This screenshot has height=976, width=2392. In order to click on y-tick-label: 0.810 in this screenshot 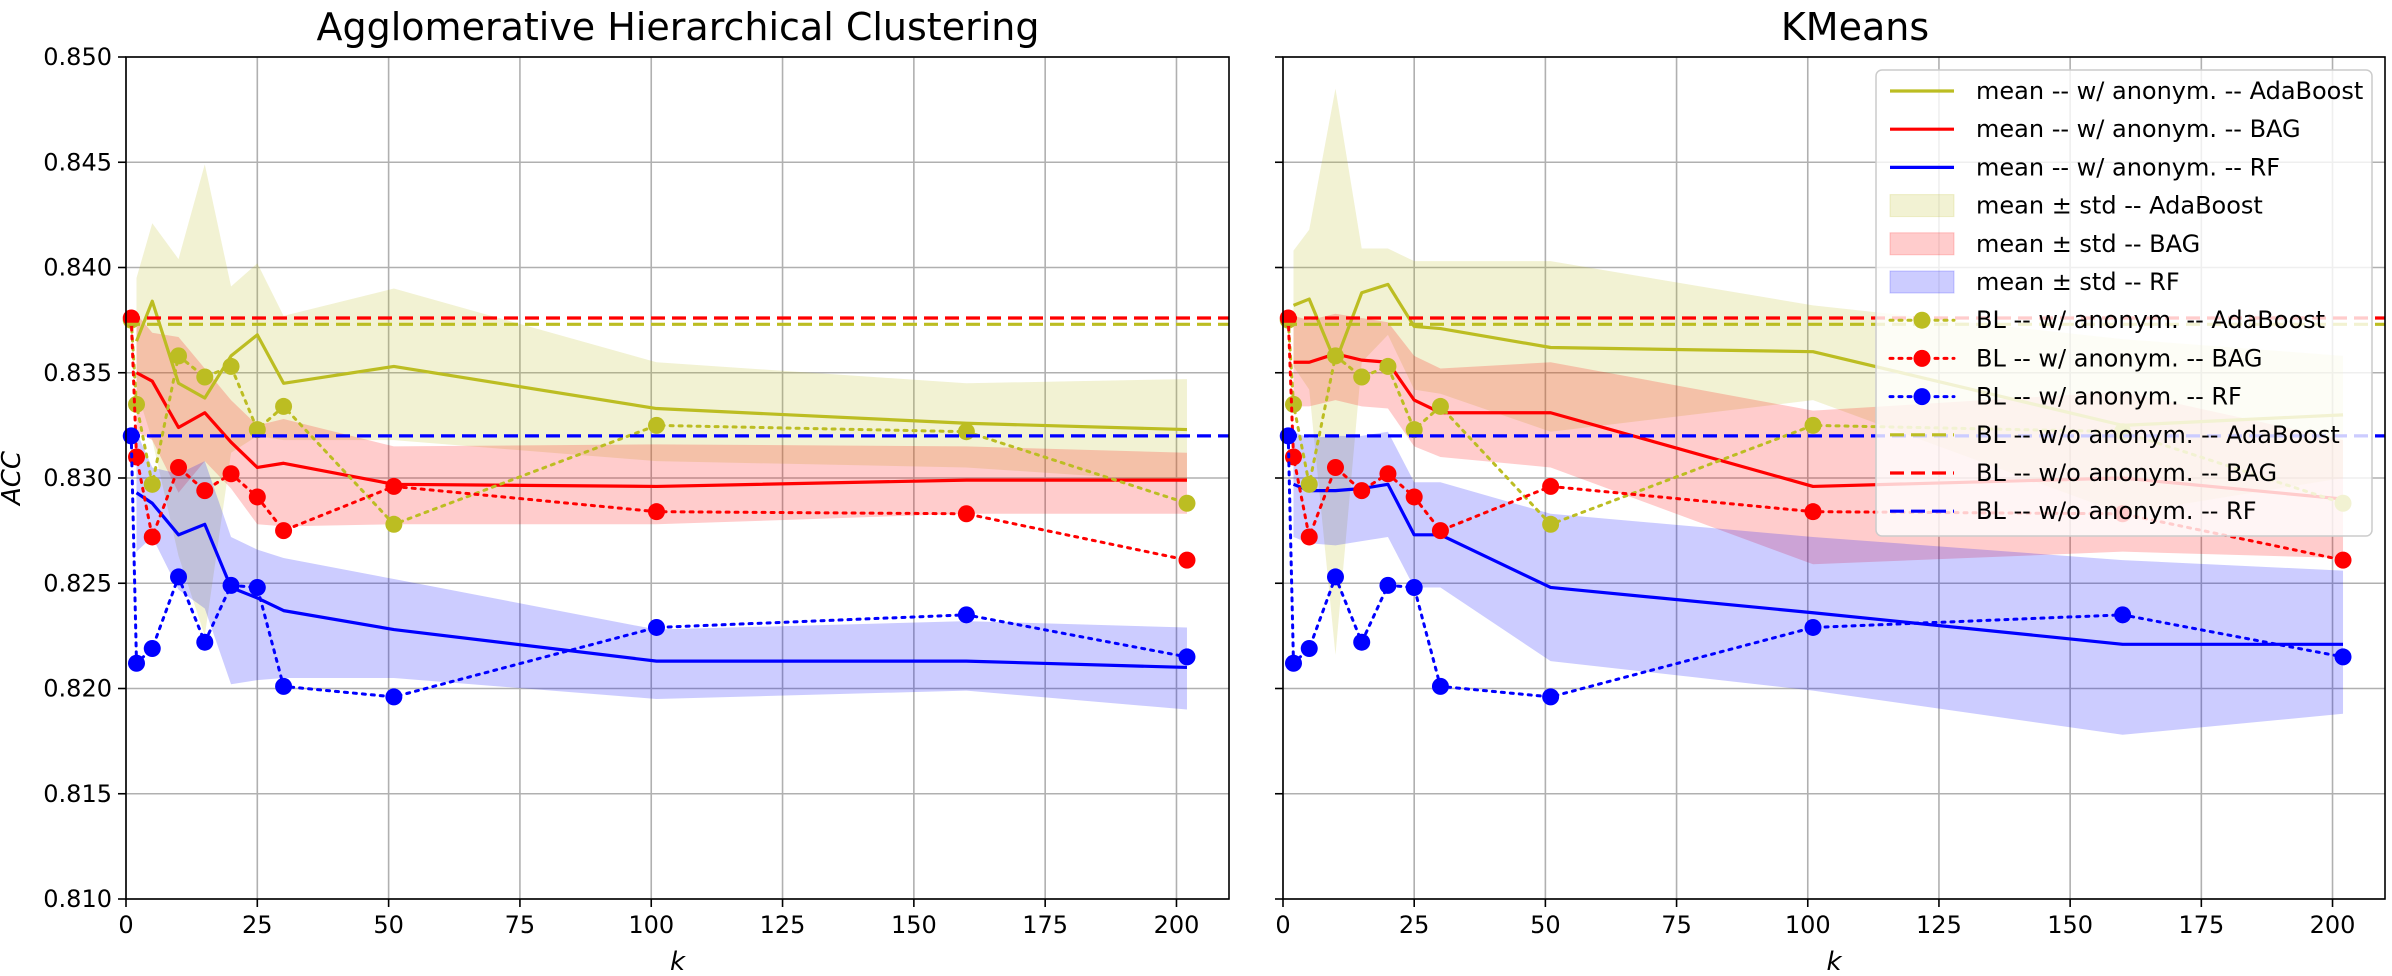, I will do `click(77, 899)`.